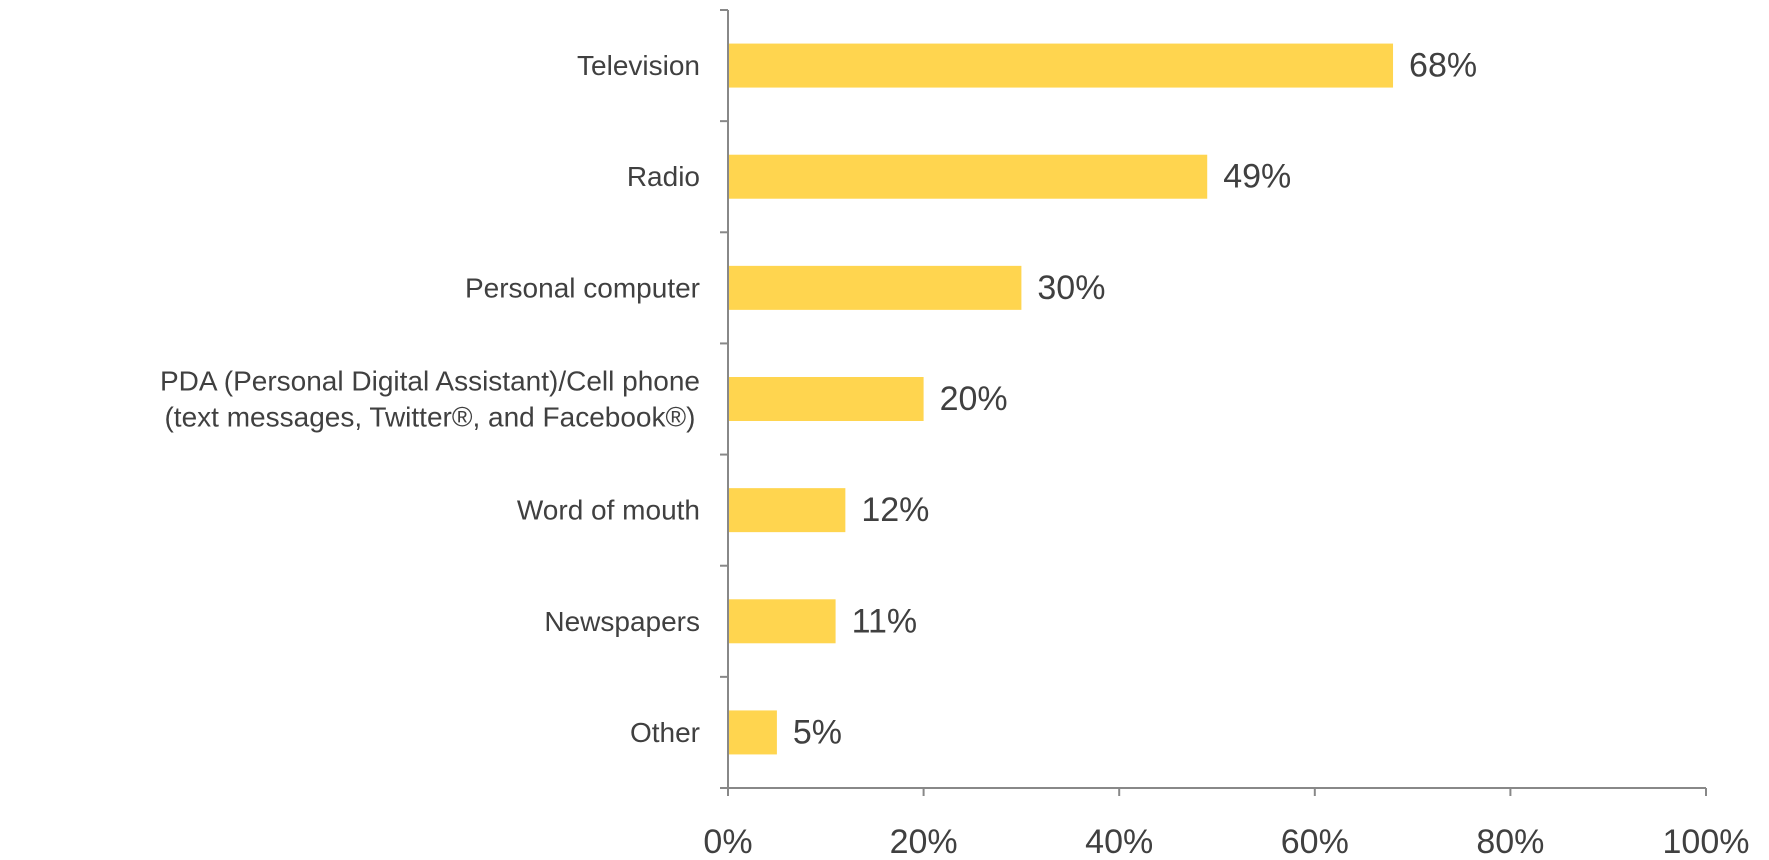 The width and height of the screenshot is (1769, 860). Describe the element at coordinates (1226, 841) in the screenshot. I see `x-tick-labels-group: 0% 20% 40% 60% 80% 100%` at that location.